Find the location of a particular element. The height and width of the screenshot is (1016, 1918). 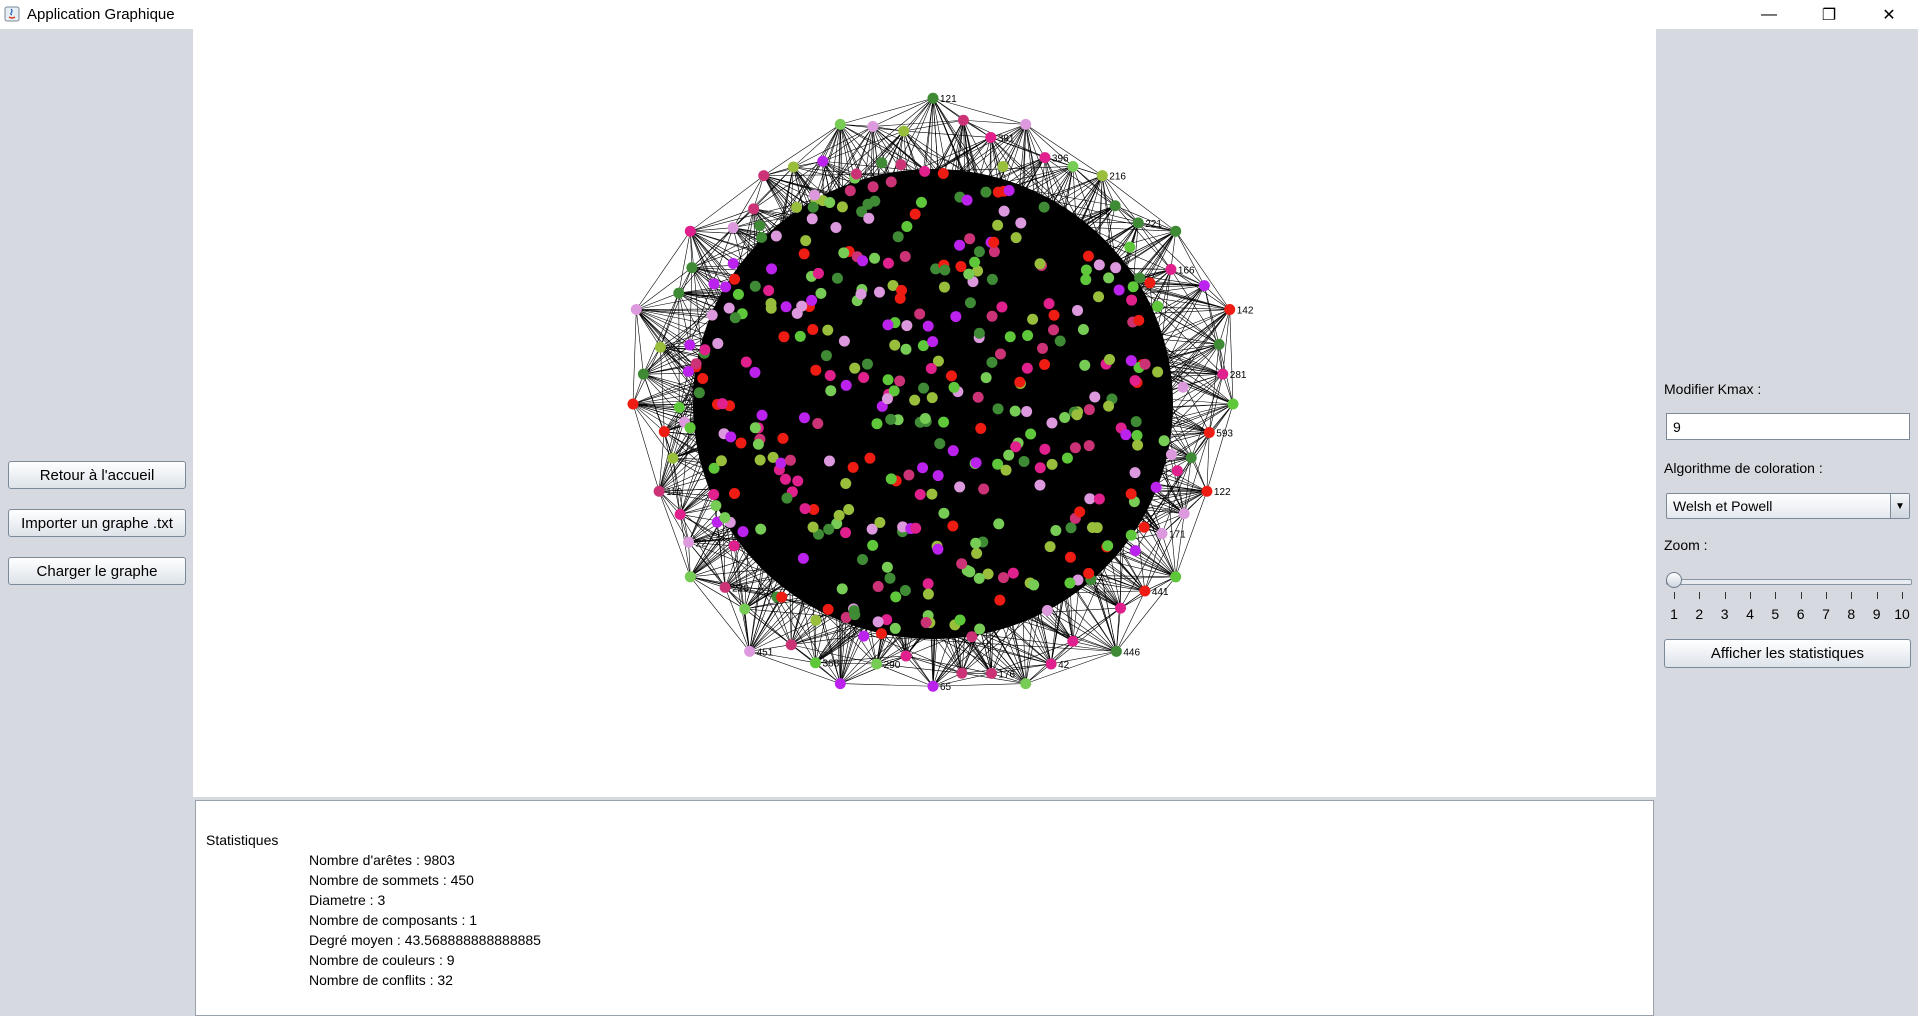

load-graph-button: Charger le graphe is located at coordinates (97, 571).